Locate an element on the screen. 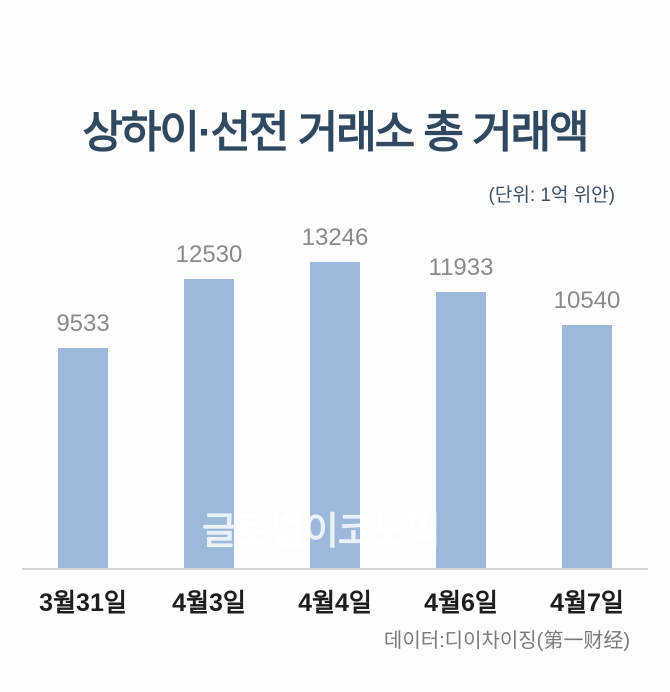 The height and width of the screenshot is (692, 670). unit-label: (단위: 1억 위안) is located at coordinates (551, 195).